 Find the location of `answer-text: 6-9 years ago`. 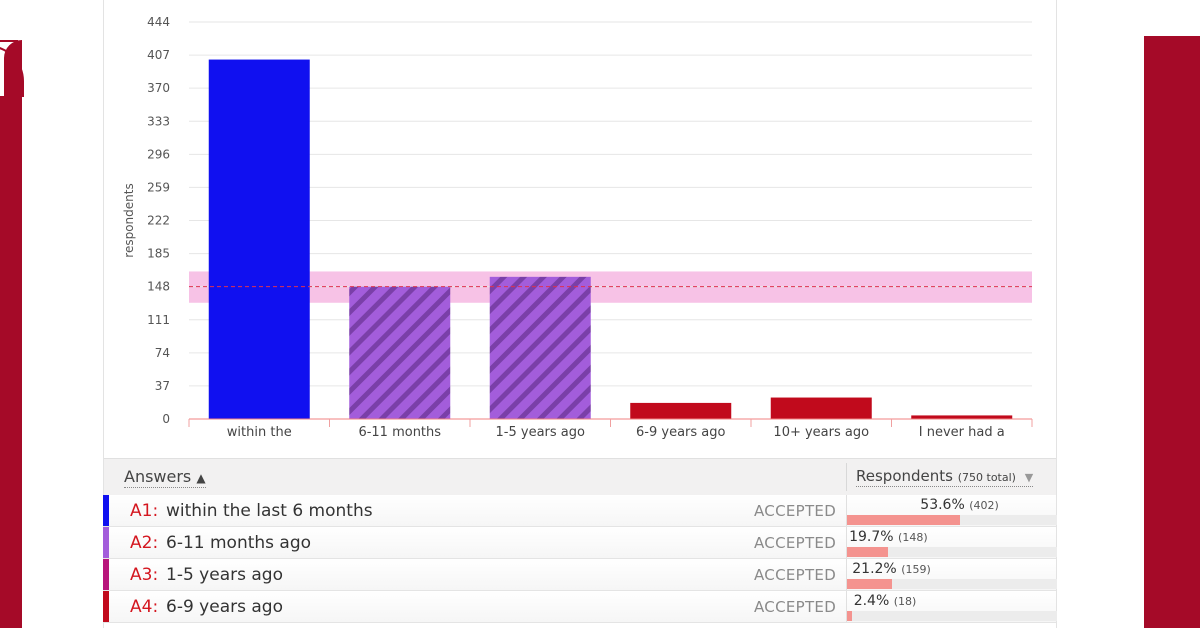

answer-text: 6-9 years ago is located at coordinates (224, 607).